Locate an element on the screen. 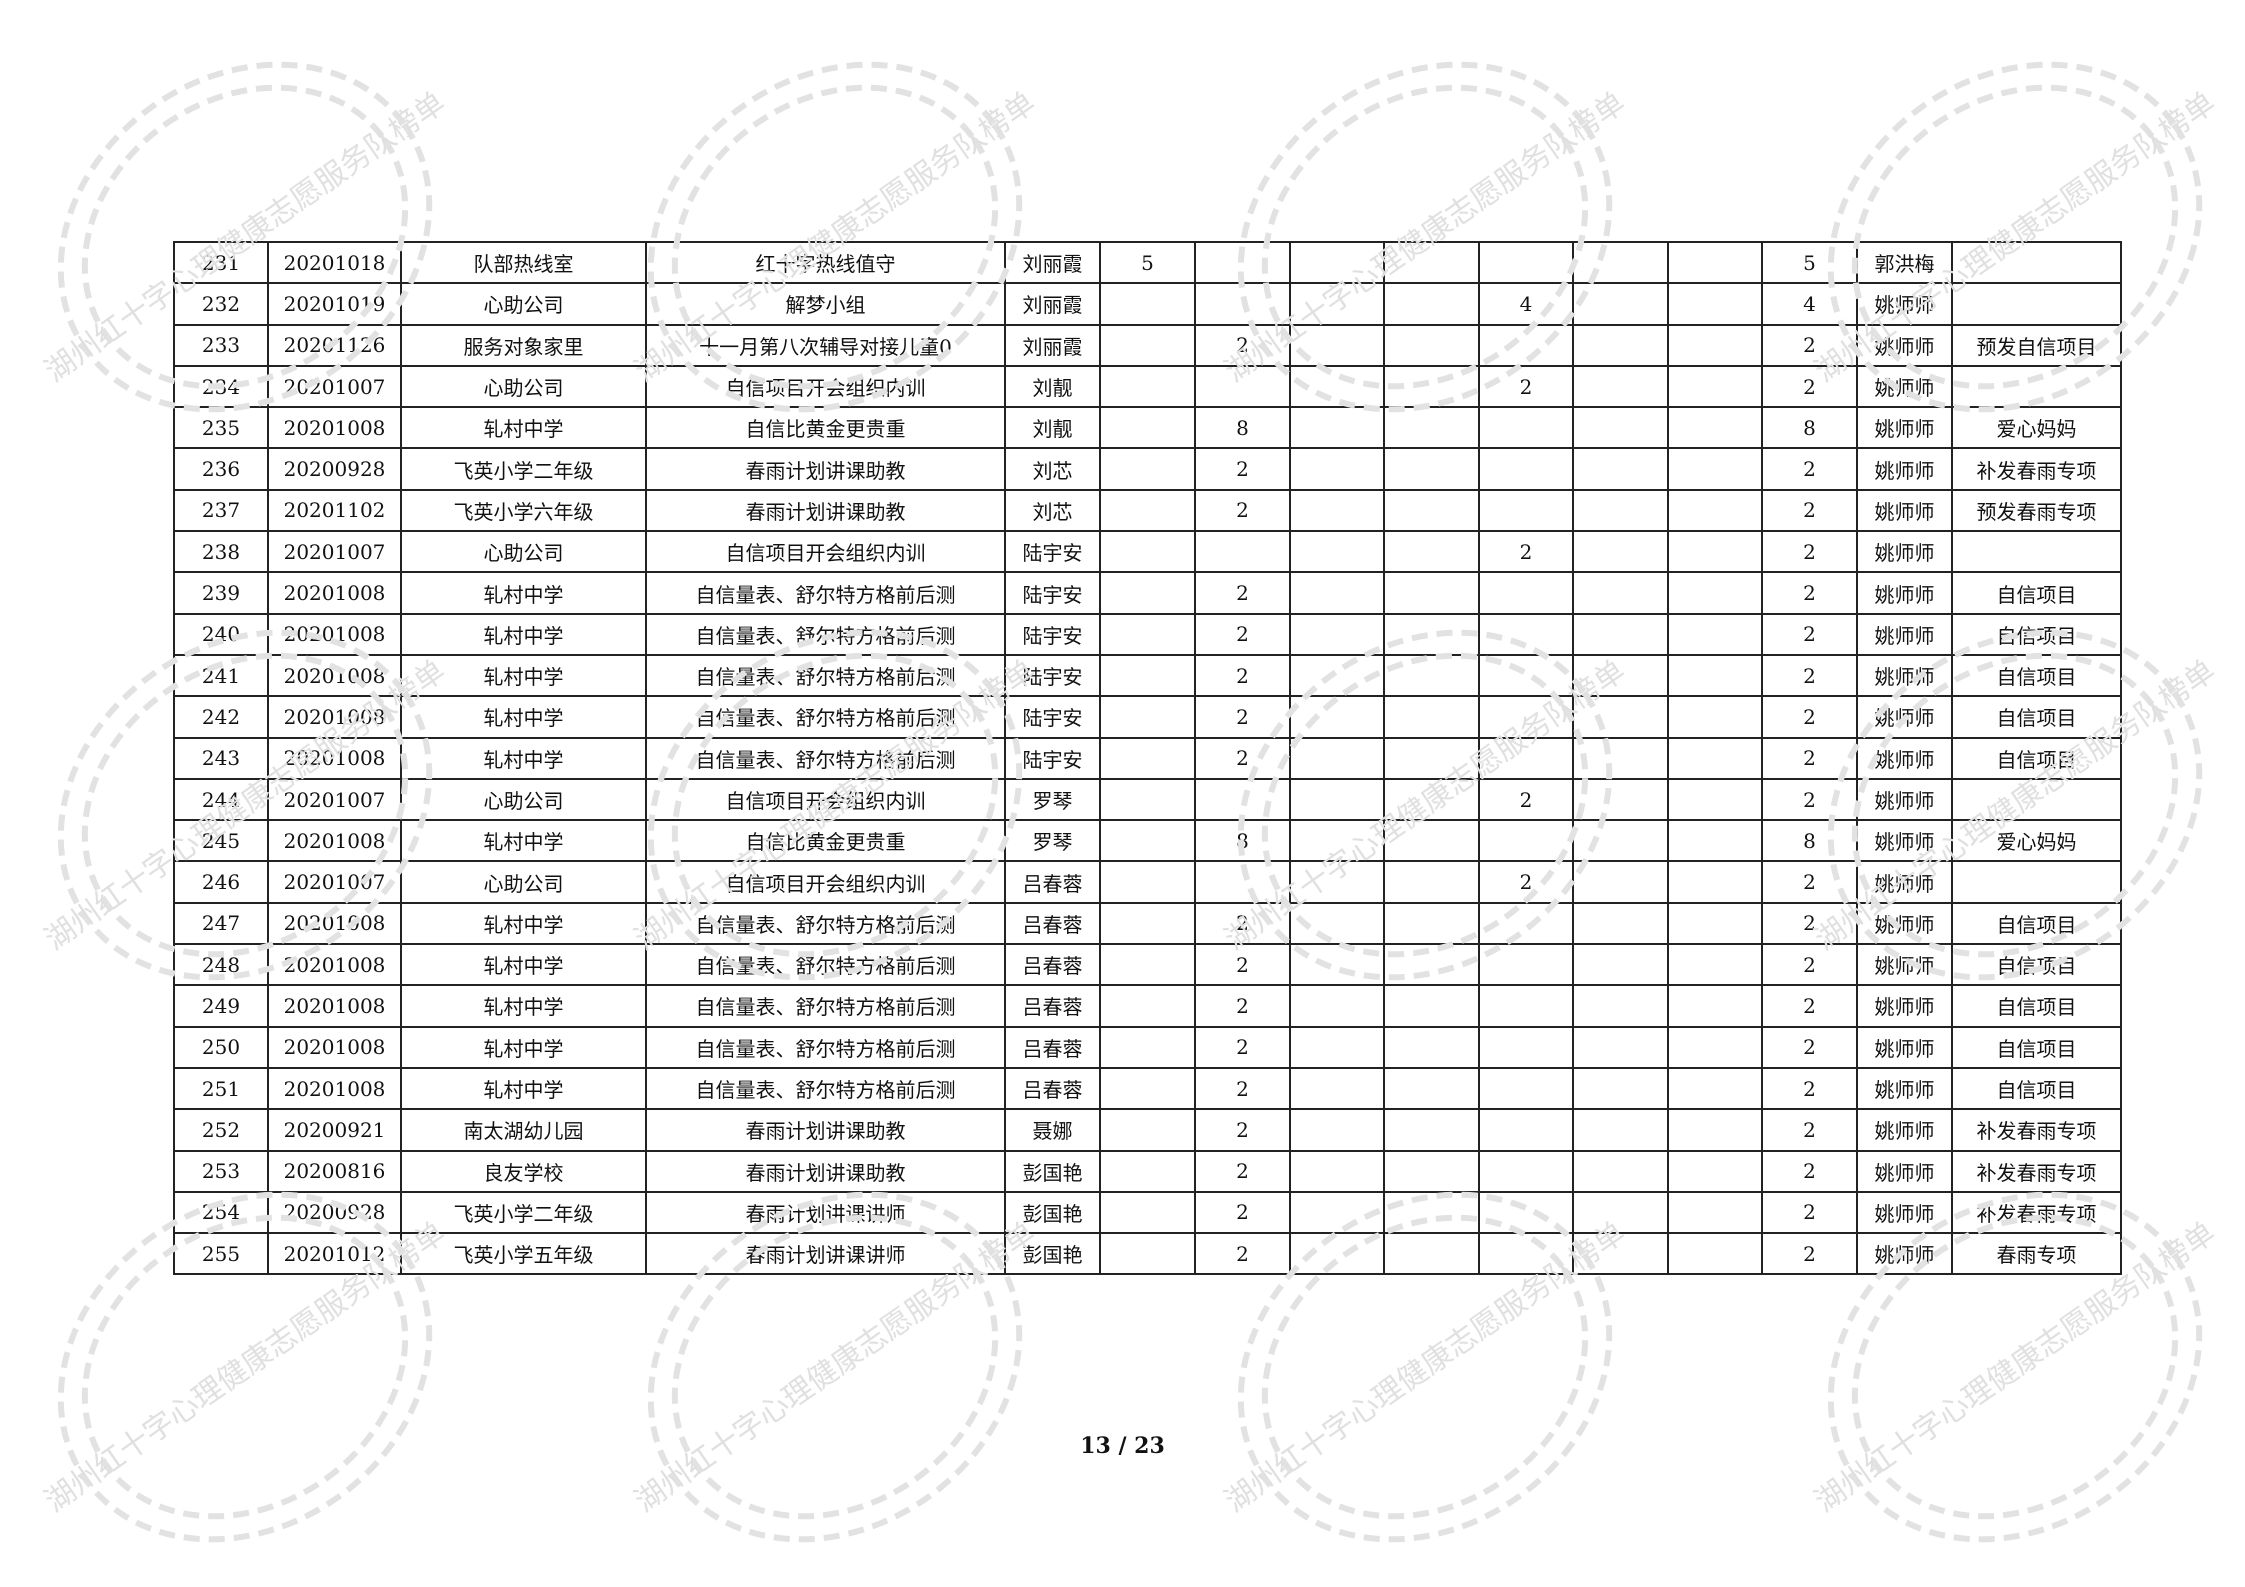 Image resolution: width=2245 pixels, height=1587 pixels. cell-total-hours: 8 is located at coordinates (1809, 841).